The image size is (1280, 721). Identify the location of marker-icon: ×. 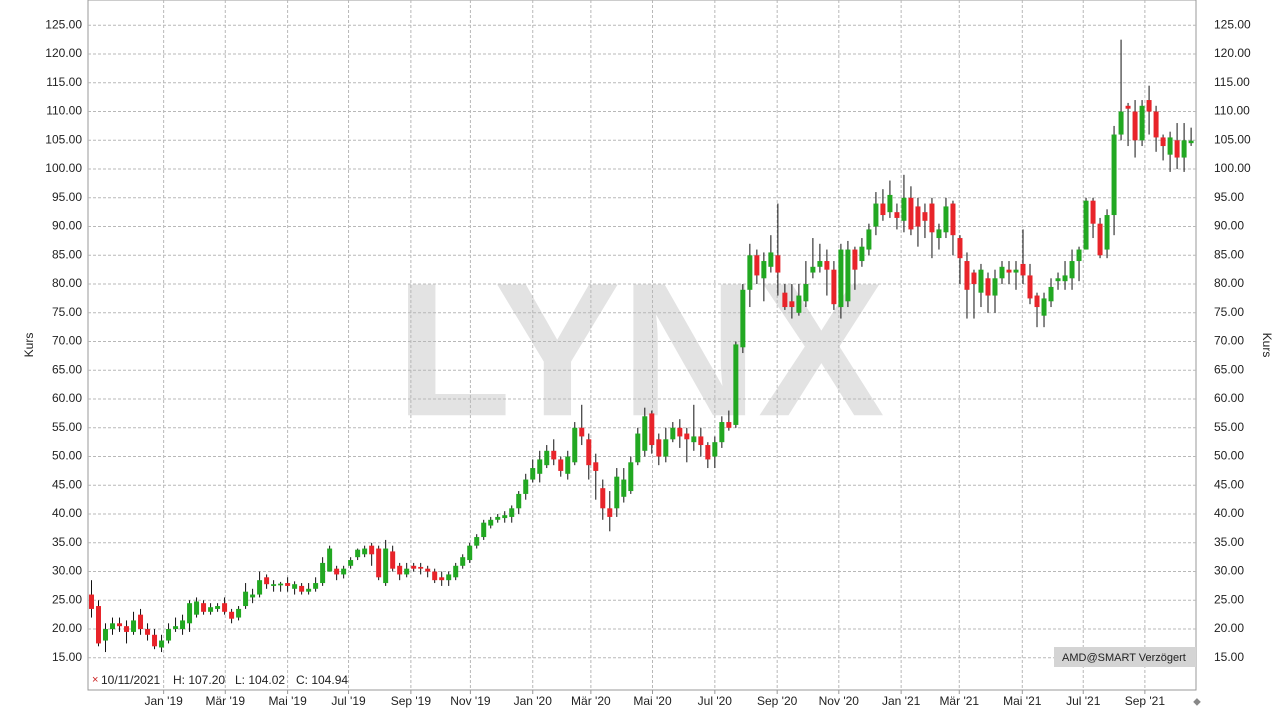
(95, 680).